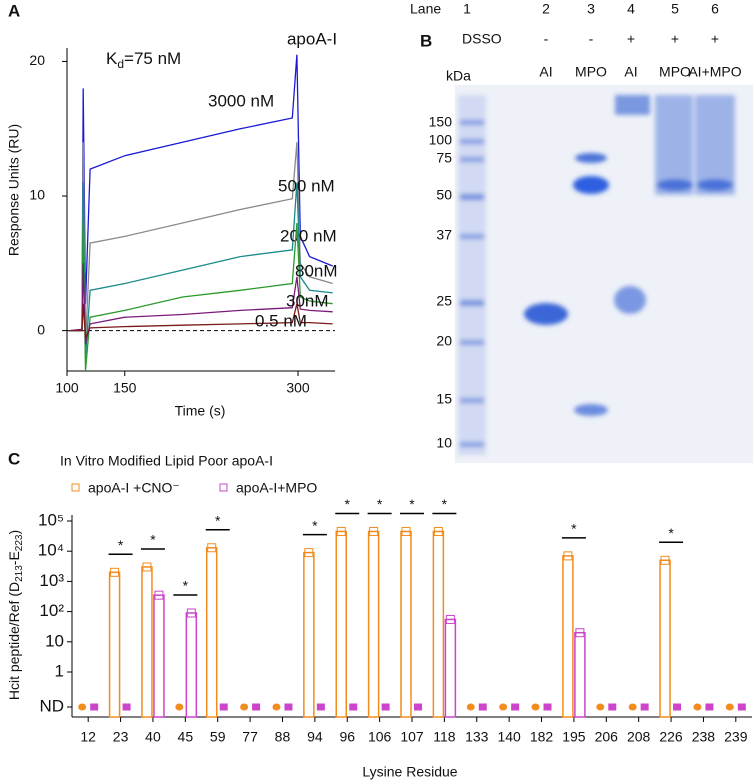 The height and width of the screenshot is (781, 756). Describe the element at coordinates (467, 9) in the screenshot. I see `lane-number: 1` at that location.